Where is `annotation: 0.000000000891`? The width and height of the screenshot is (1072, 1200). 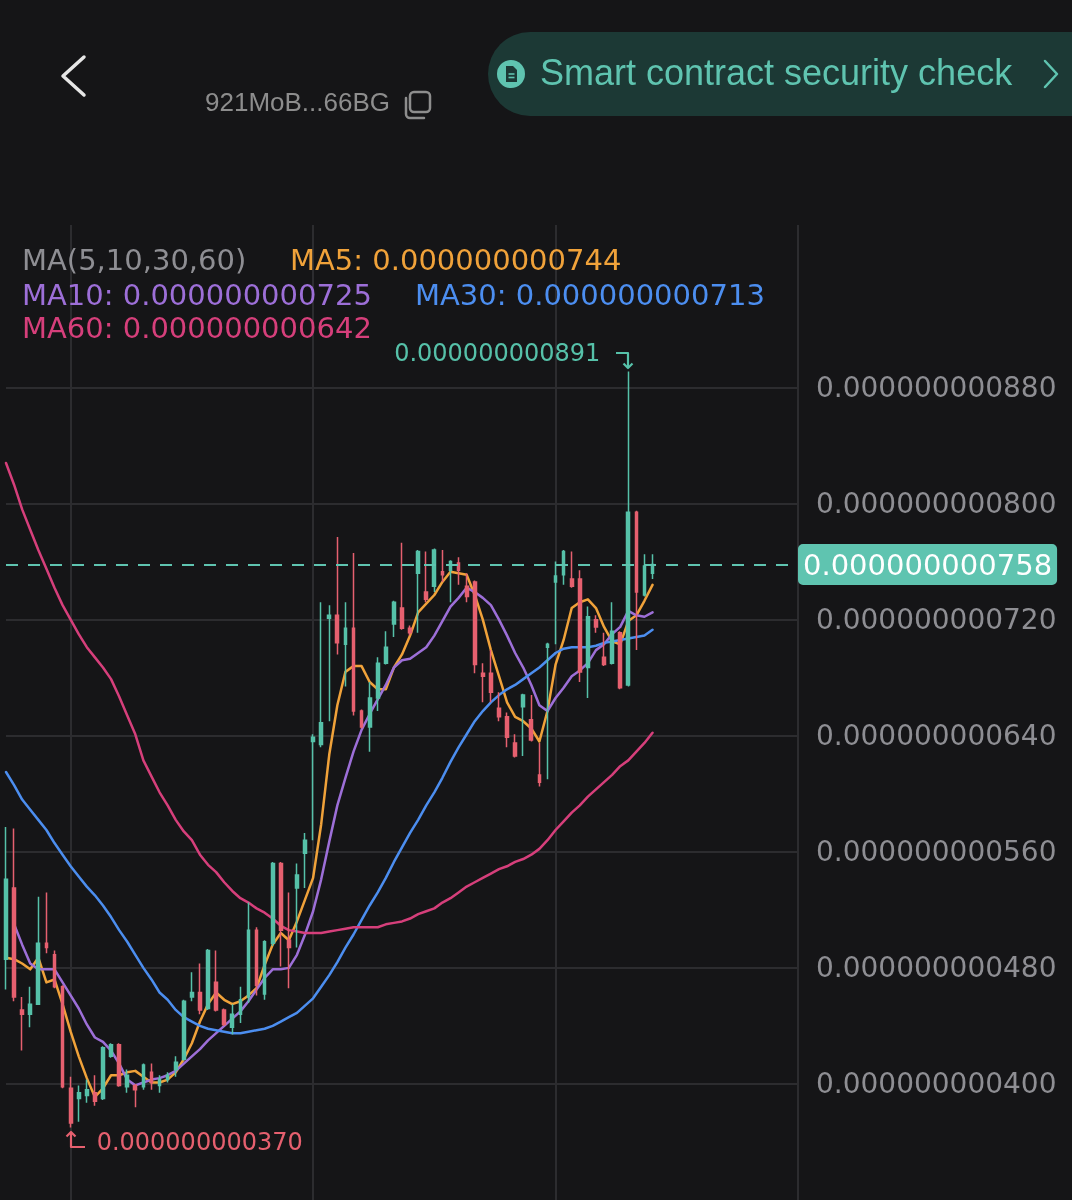
annotation: 0.000000000891 is located at coordinates (497, 352).